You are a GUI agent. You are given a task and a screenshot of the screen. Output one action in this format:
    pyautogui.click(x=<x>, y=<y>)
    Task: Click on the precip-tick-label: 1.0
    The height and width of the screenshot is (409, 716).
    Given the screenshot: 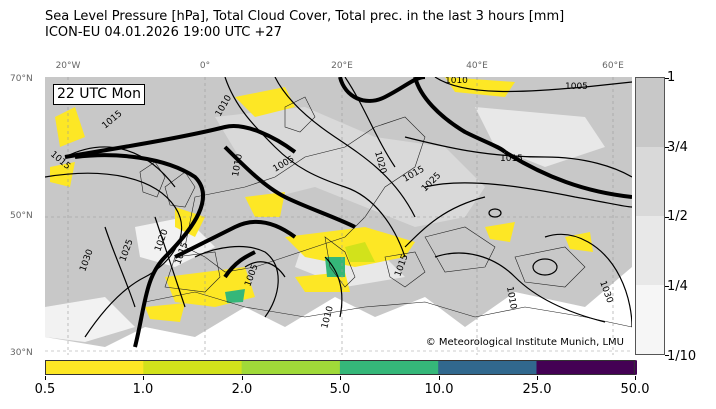 What is the action you would take?
    pyautogui.click(x=143, y=389)
    